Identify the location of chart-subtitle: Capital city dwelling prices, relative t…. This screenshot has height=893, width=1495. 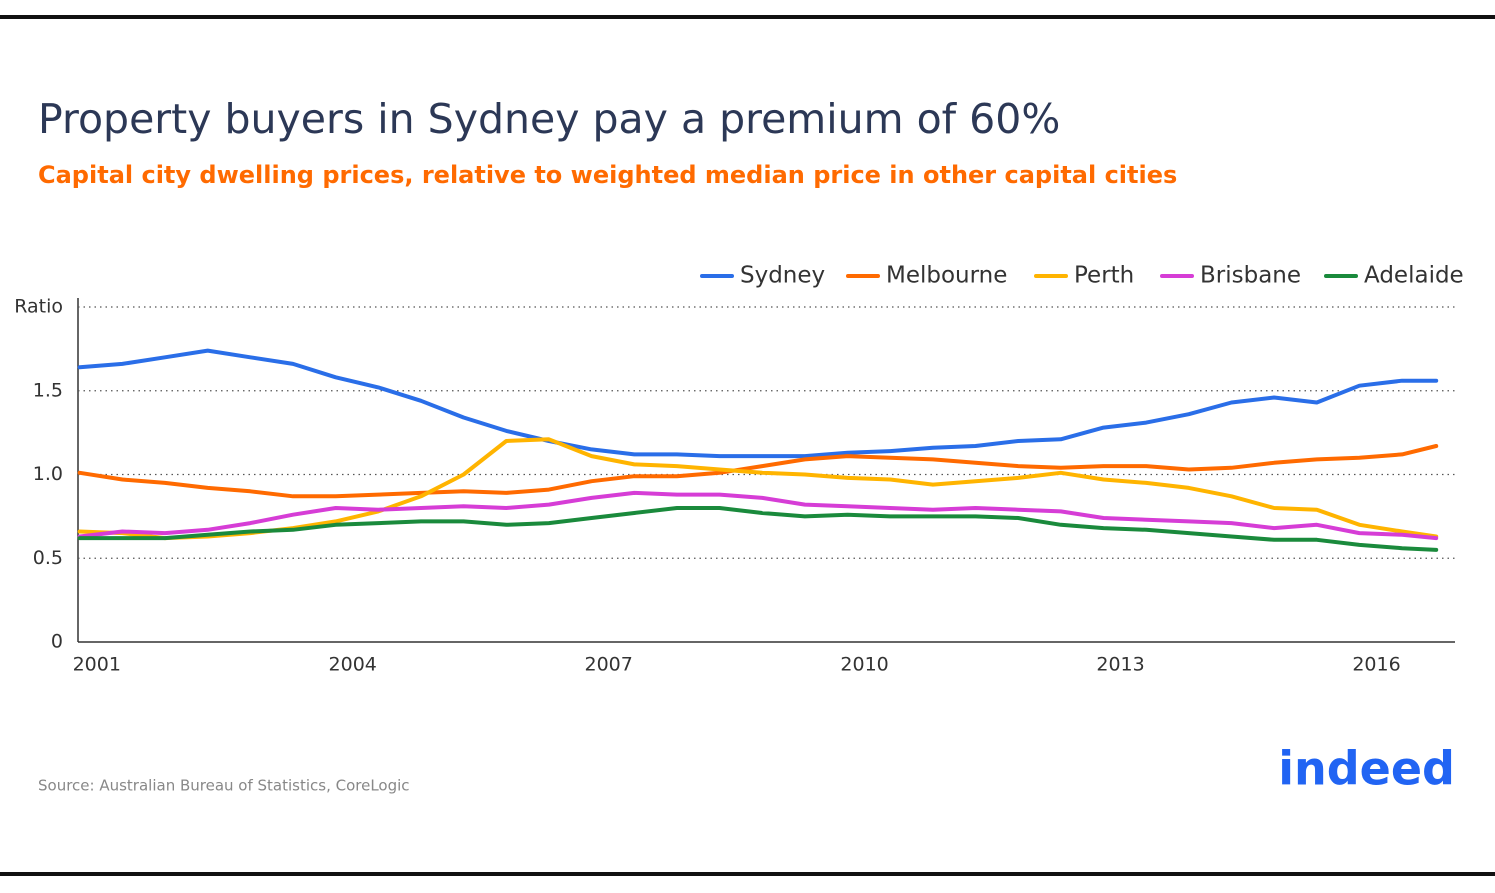
(607, 175).